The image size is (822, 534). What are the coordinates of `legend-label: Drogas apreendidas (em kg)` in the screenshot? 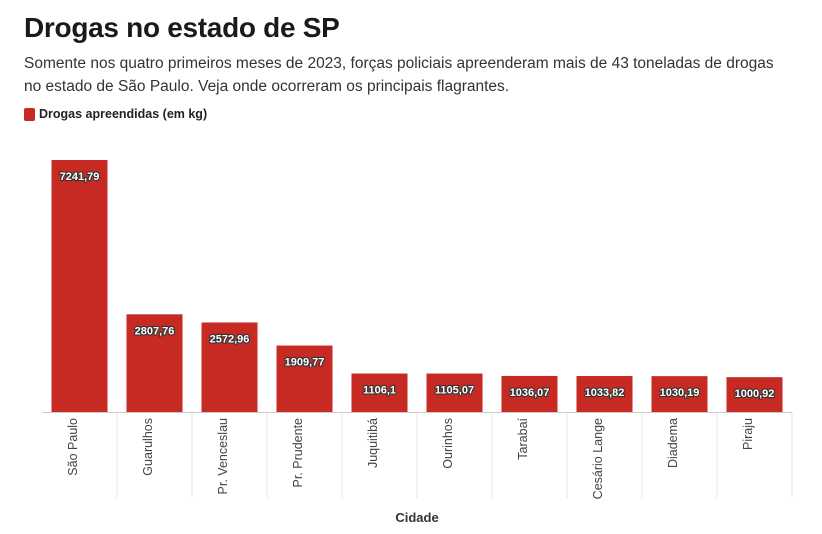 It's located at (123, 114).